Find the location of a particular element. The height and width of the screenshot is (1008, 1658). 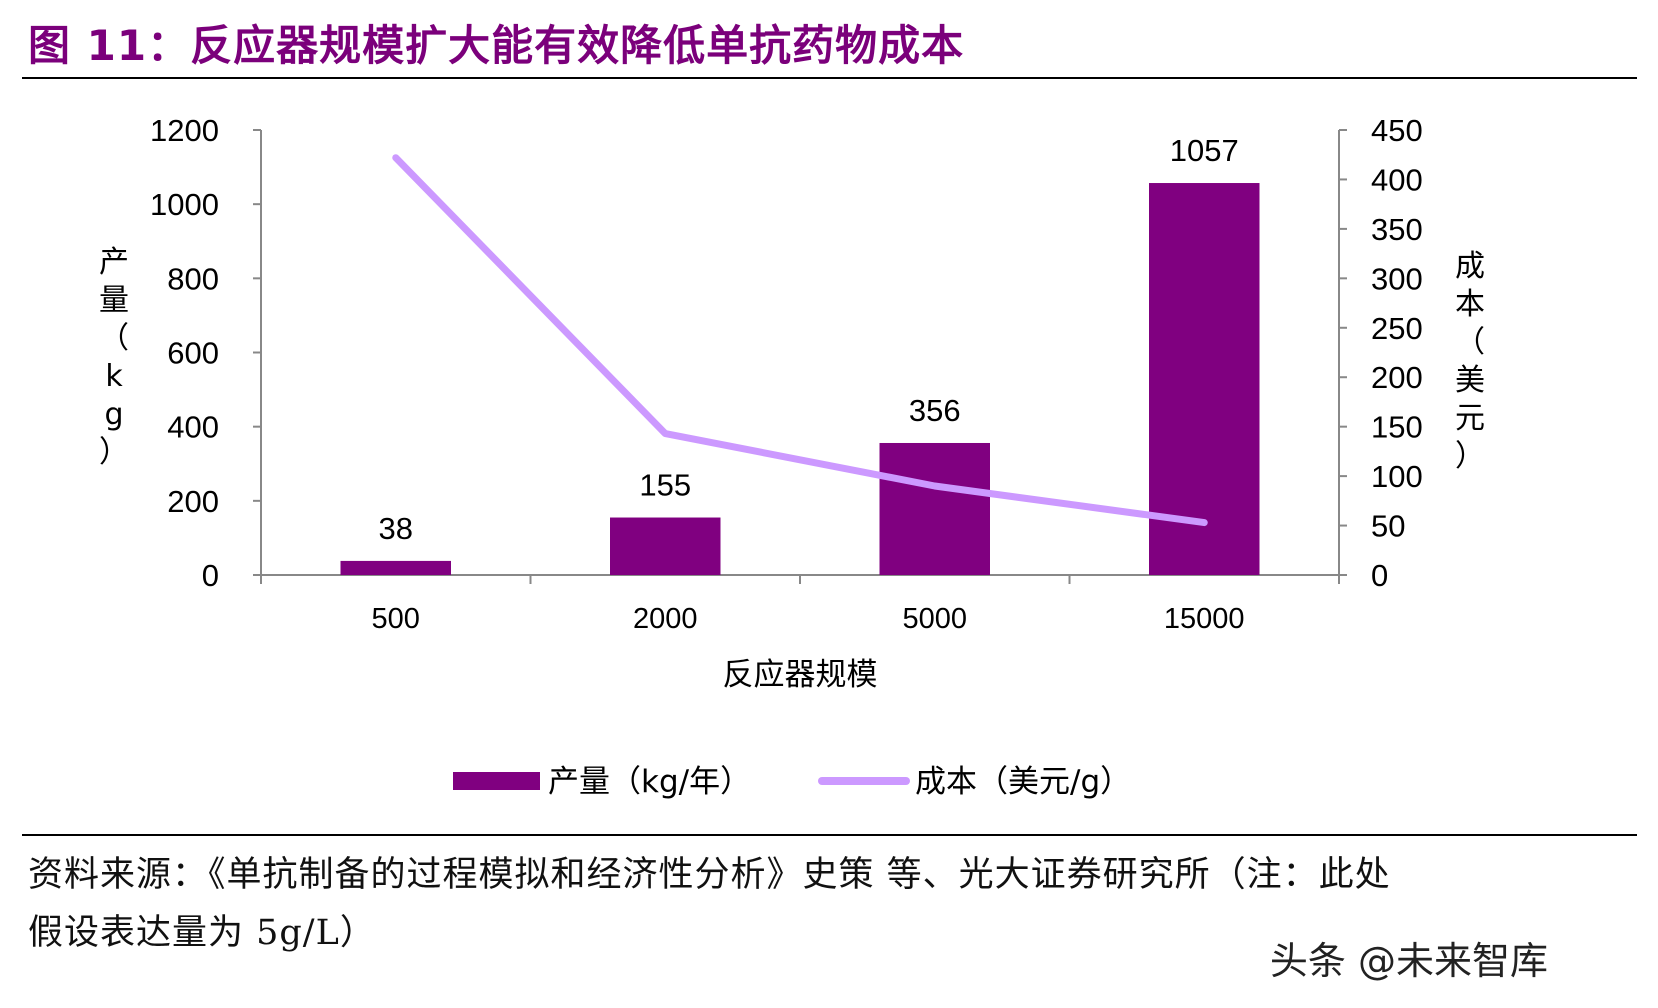

legend-label-bar: 产量（kg/年） is located at coordinates (649, 782).